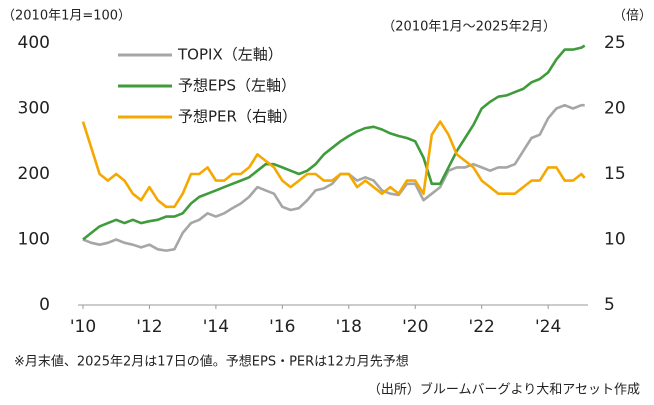 The height and width of the screenshot is (405, 654). What do you see at coordinates (237, 117) in the screenshot?
I see `legend-label: 予想PER（右軸）` at bounding box center [237, 117].